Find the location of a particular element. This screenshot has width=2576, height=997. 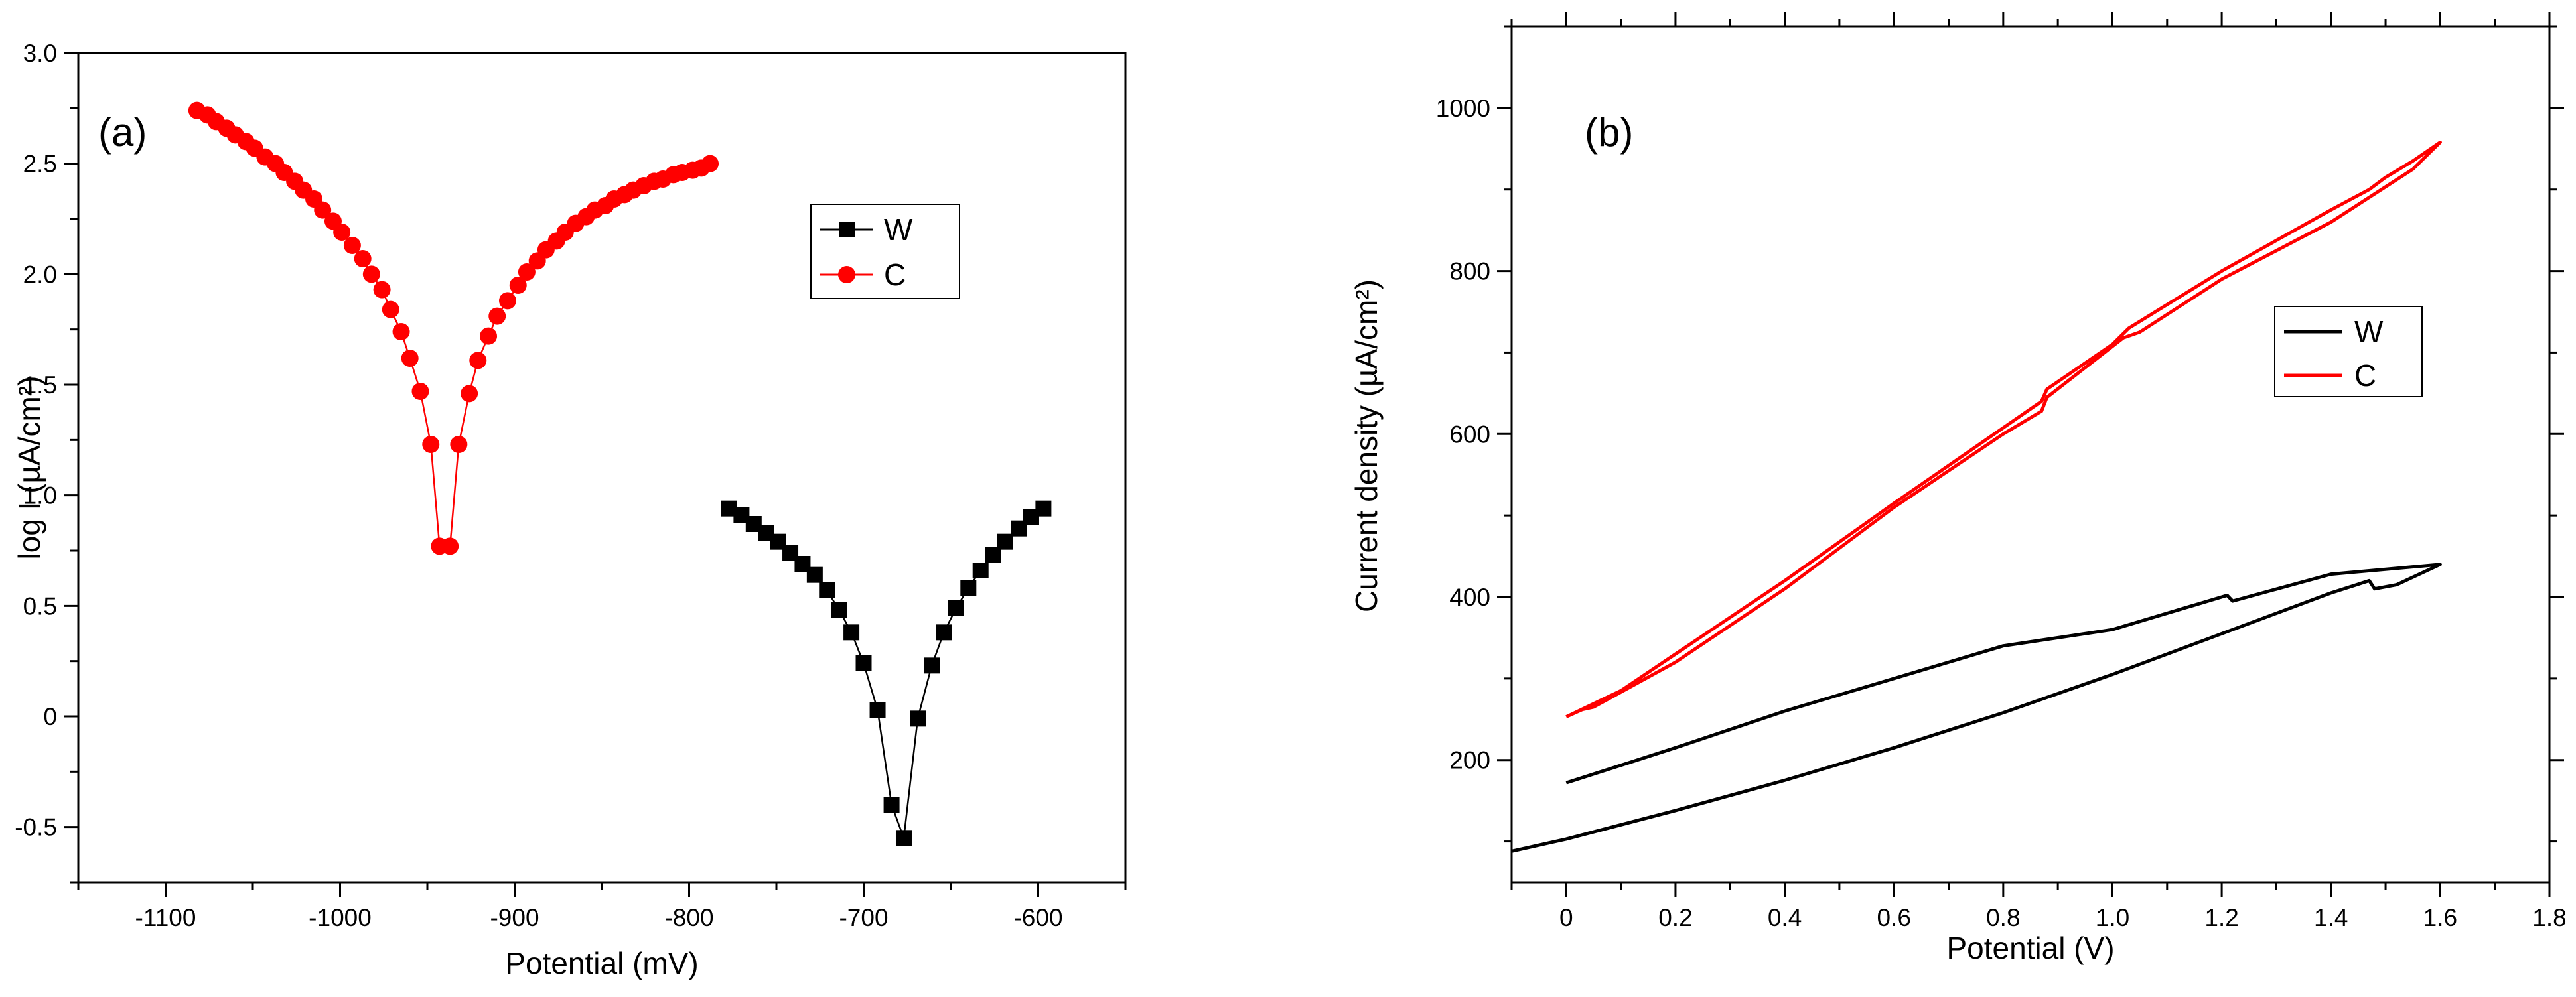

panel-a-legend-box is located at coordinates (885, 251).